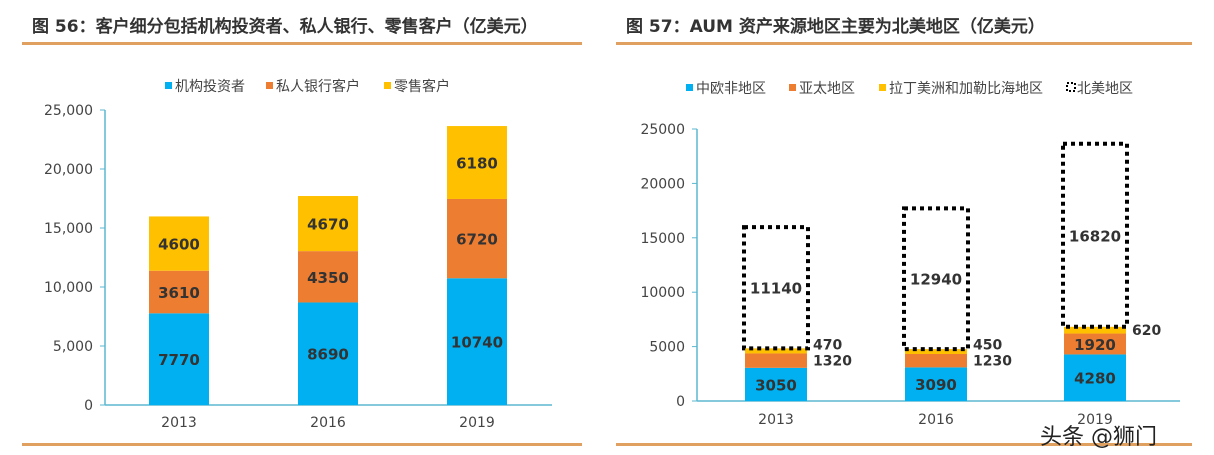 Image resolution: width=1214 pixels, height=455 pixels. What do you see at coordinates (73, 347) in the screenshot?
I see `y-tick-label: 5,000` at bounding box center [73, 347].